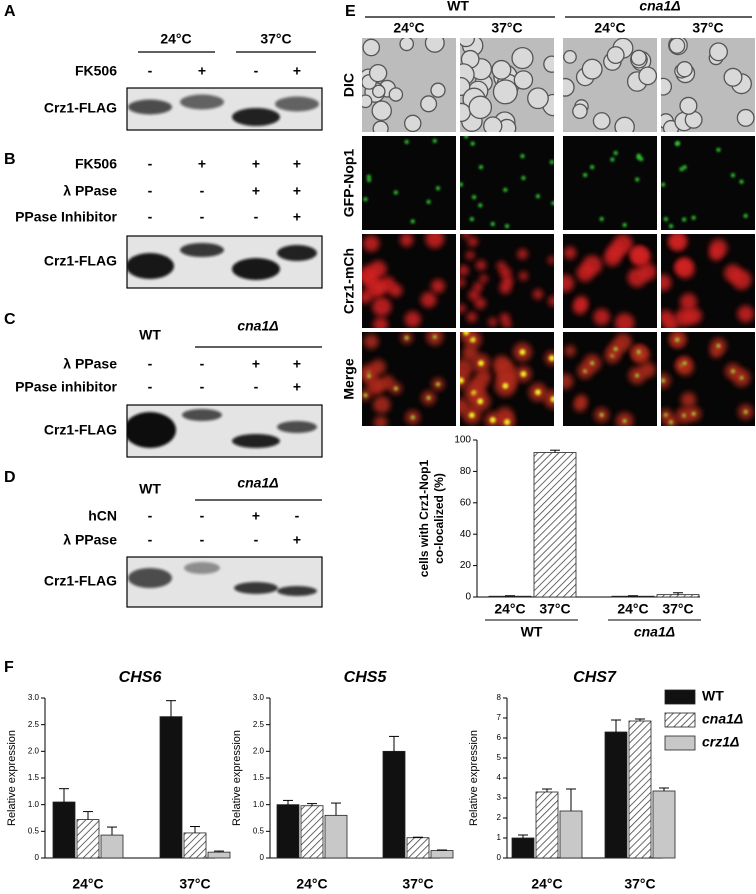  Describe the element at coordinates (175, 39) in the screenshot. I see `condition-header: 24°C` at that location.